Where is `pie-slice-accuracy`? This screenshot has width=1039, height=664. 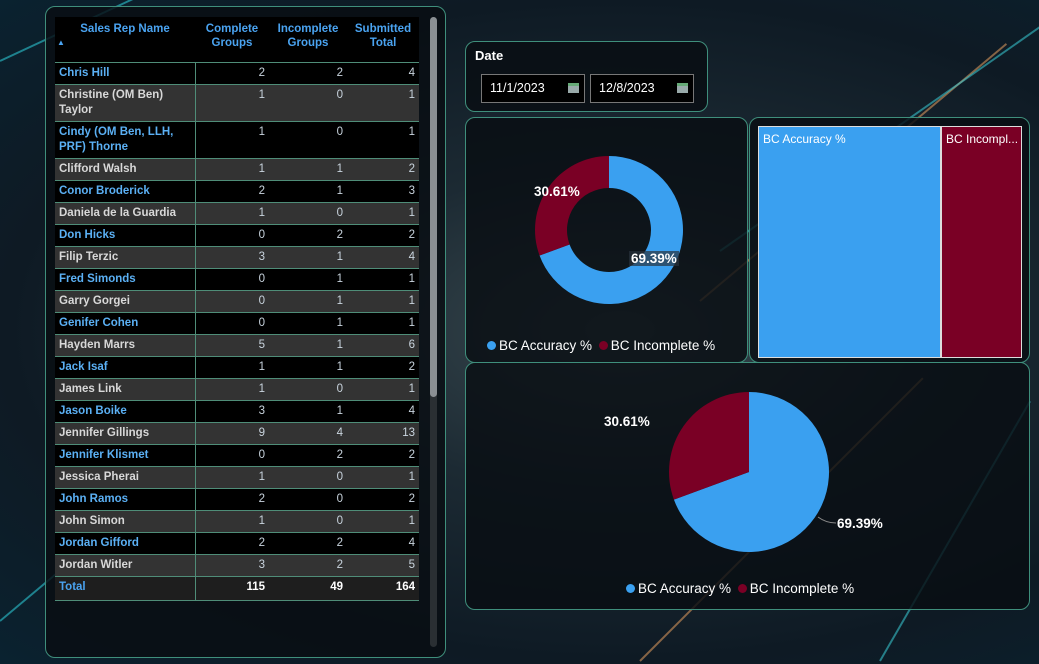
pie-slice-accuracy is located at coordinates (751, 472).